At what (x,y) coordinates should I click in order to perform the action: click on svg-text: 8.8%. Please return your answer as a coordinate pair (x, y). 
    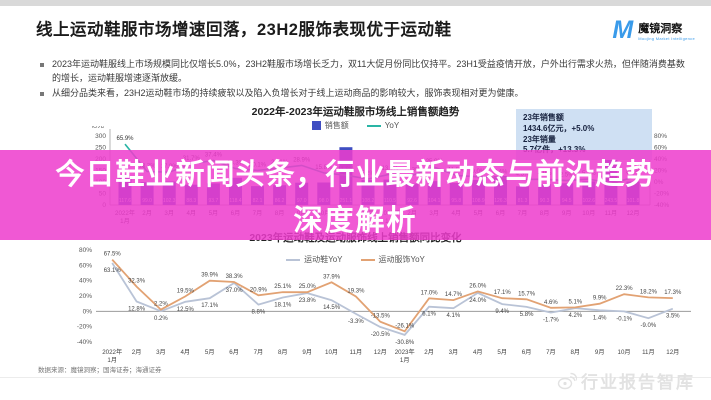
    Looking at the image, I should click on (259, 313).